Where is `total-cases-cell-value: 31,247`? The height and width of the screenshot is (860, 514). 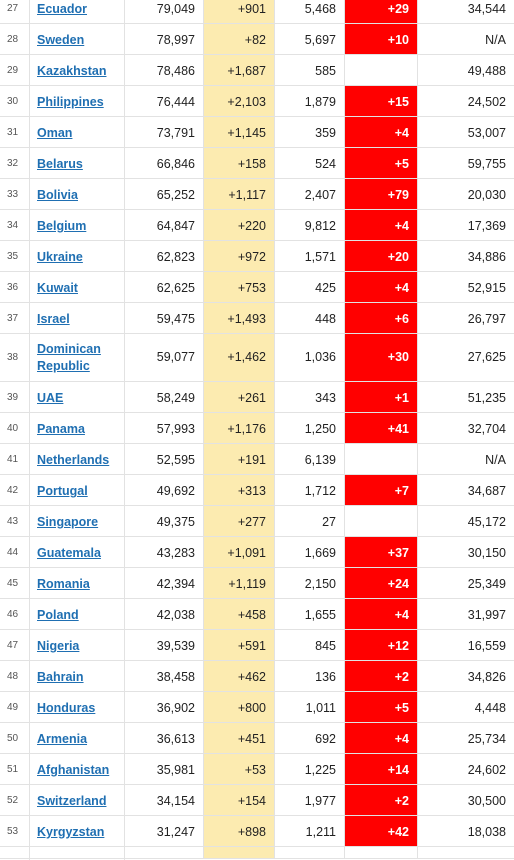 total-cases-cell-value: 31,247 is located at coordinates (175, 832).